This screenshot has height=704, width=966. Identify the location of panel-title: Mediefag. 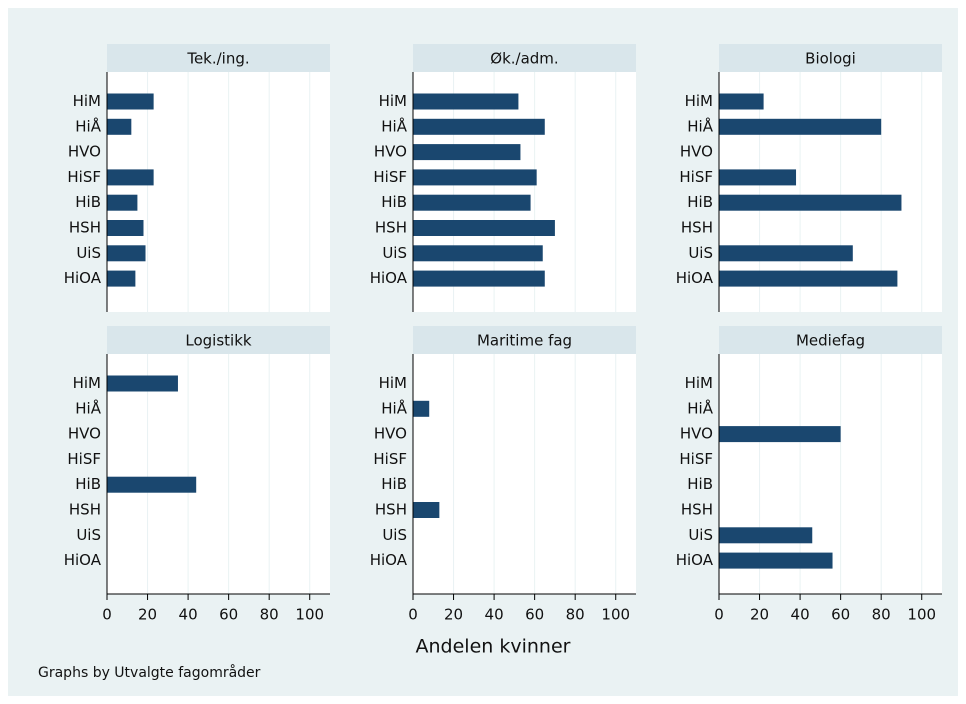
(830, 341).